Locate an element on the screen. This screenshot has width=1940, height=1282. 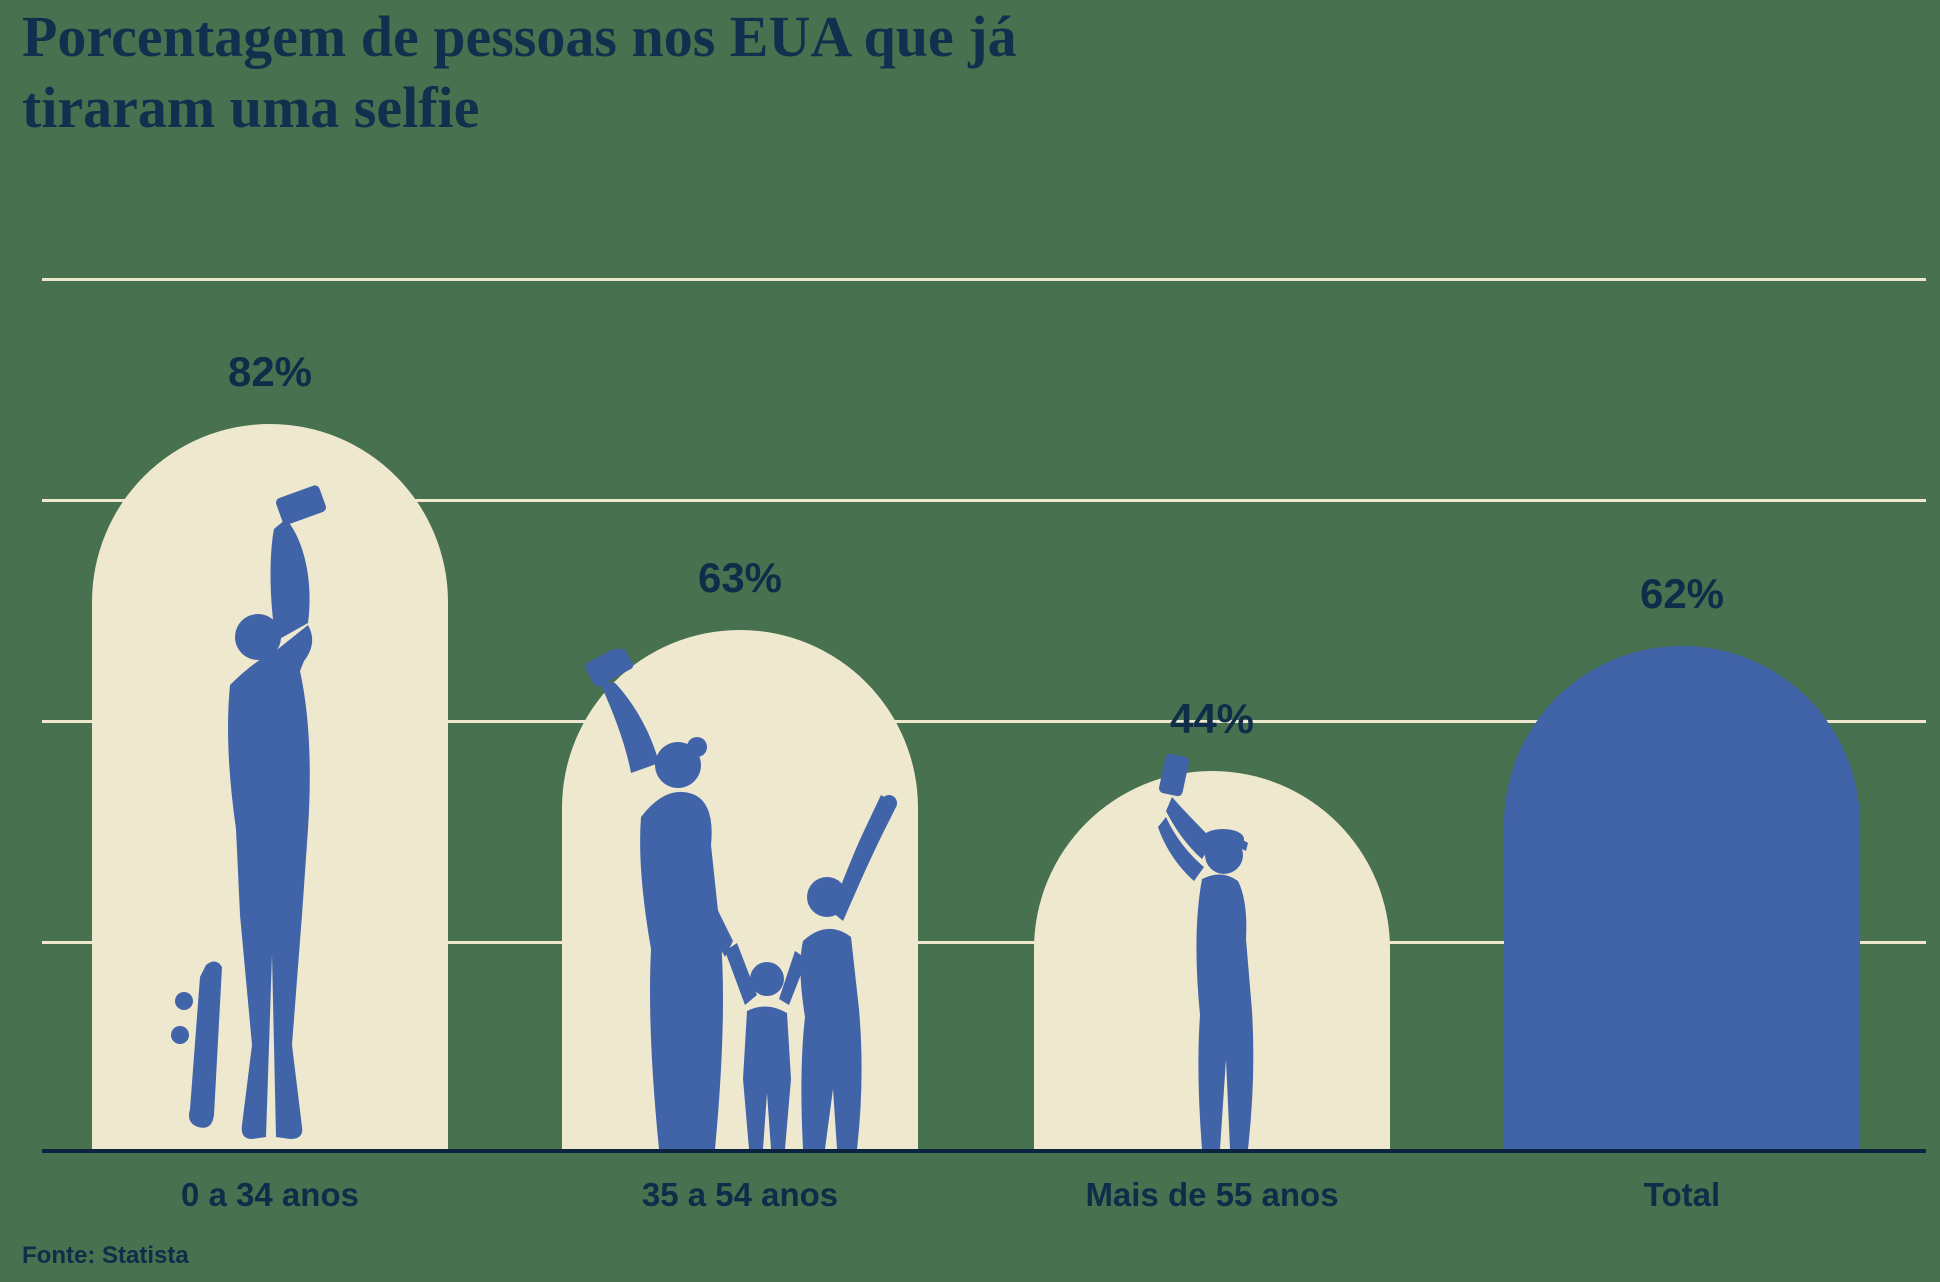
gridline-75pct is located at coordinates (984, 500).